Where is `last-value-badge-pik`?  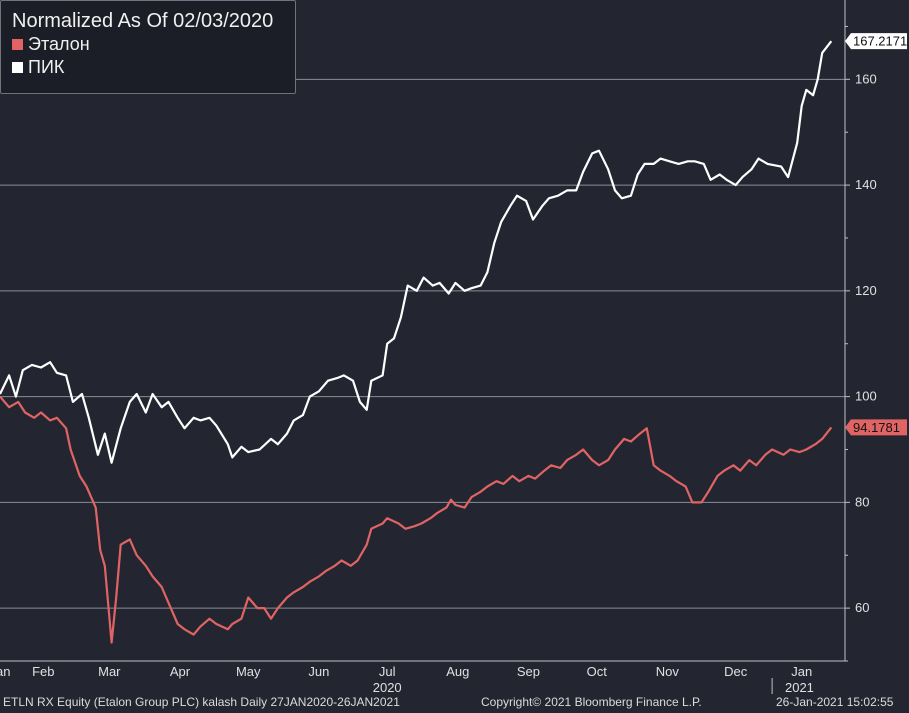
last-value-badge-pik is located at coordinates (876, 41).